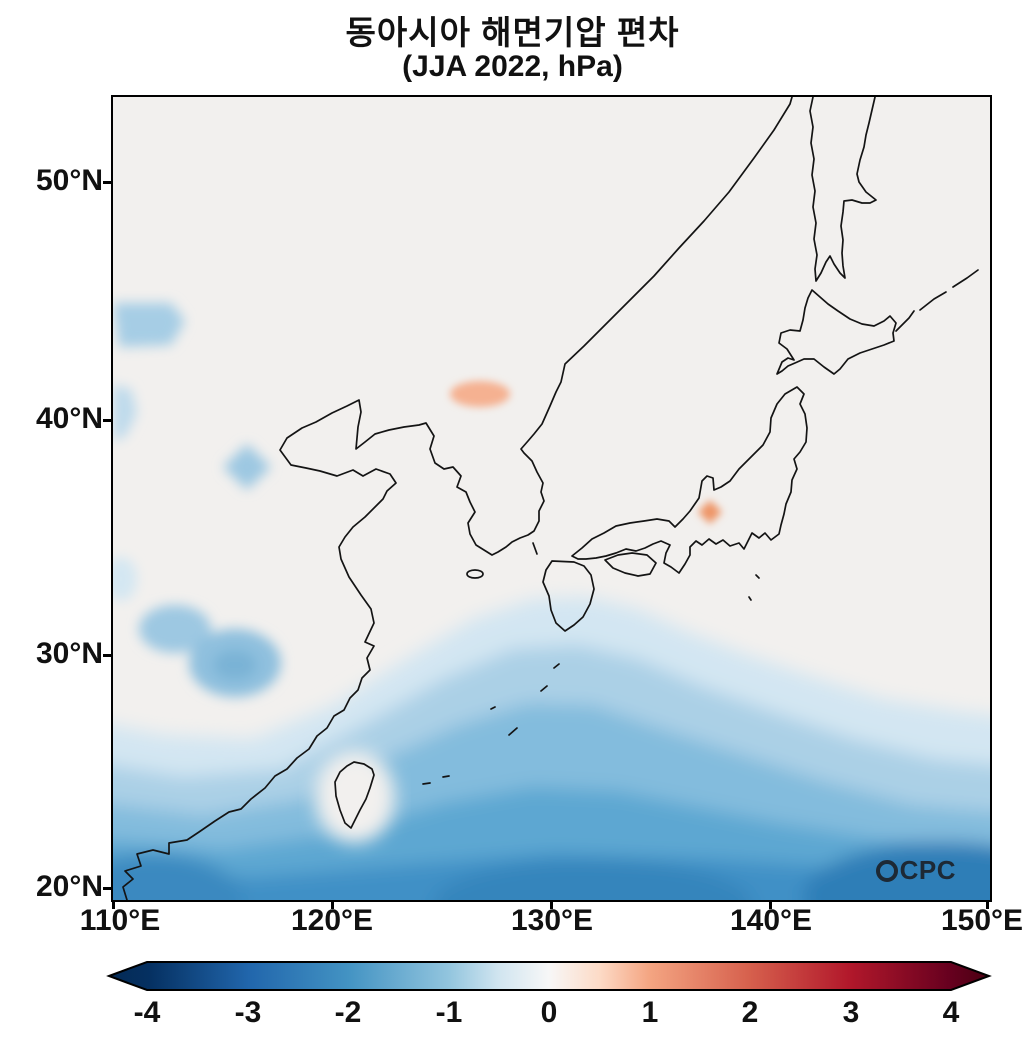 The height and width of the screenshot is (1042, 1025). Describe the element at coordinates (348, 1012) in the screenshot. I see `colorbar-tick-label: -2` at that location.